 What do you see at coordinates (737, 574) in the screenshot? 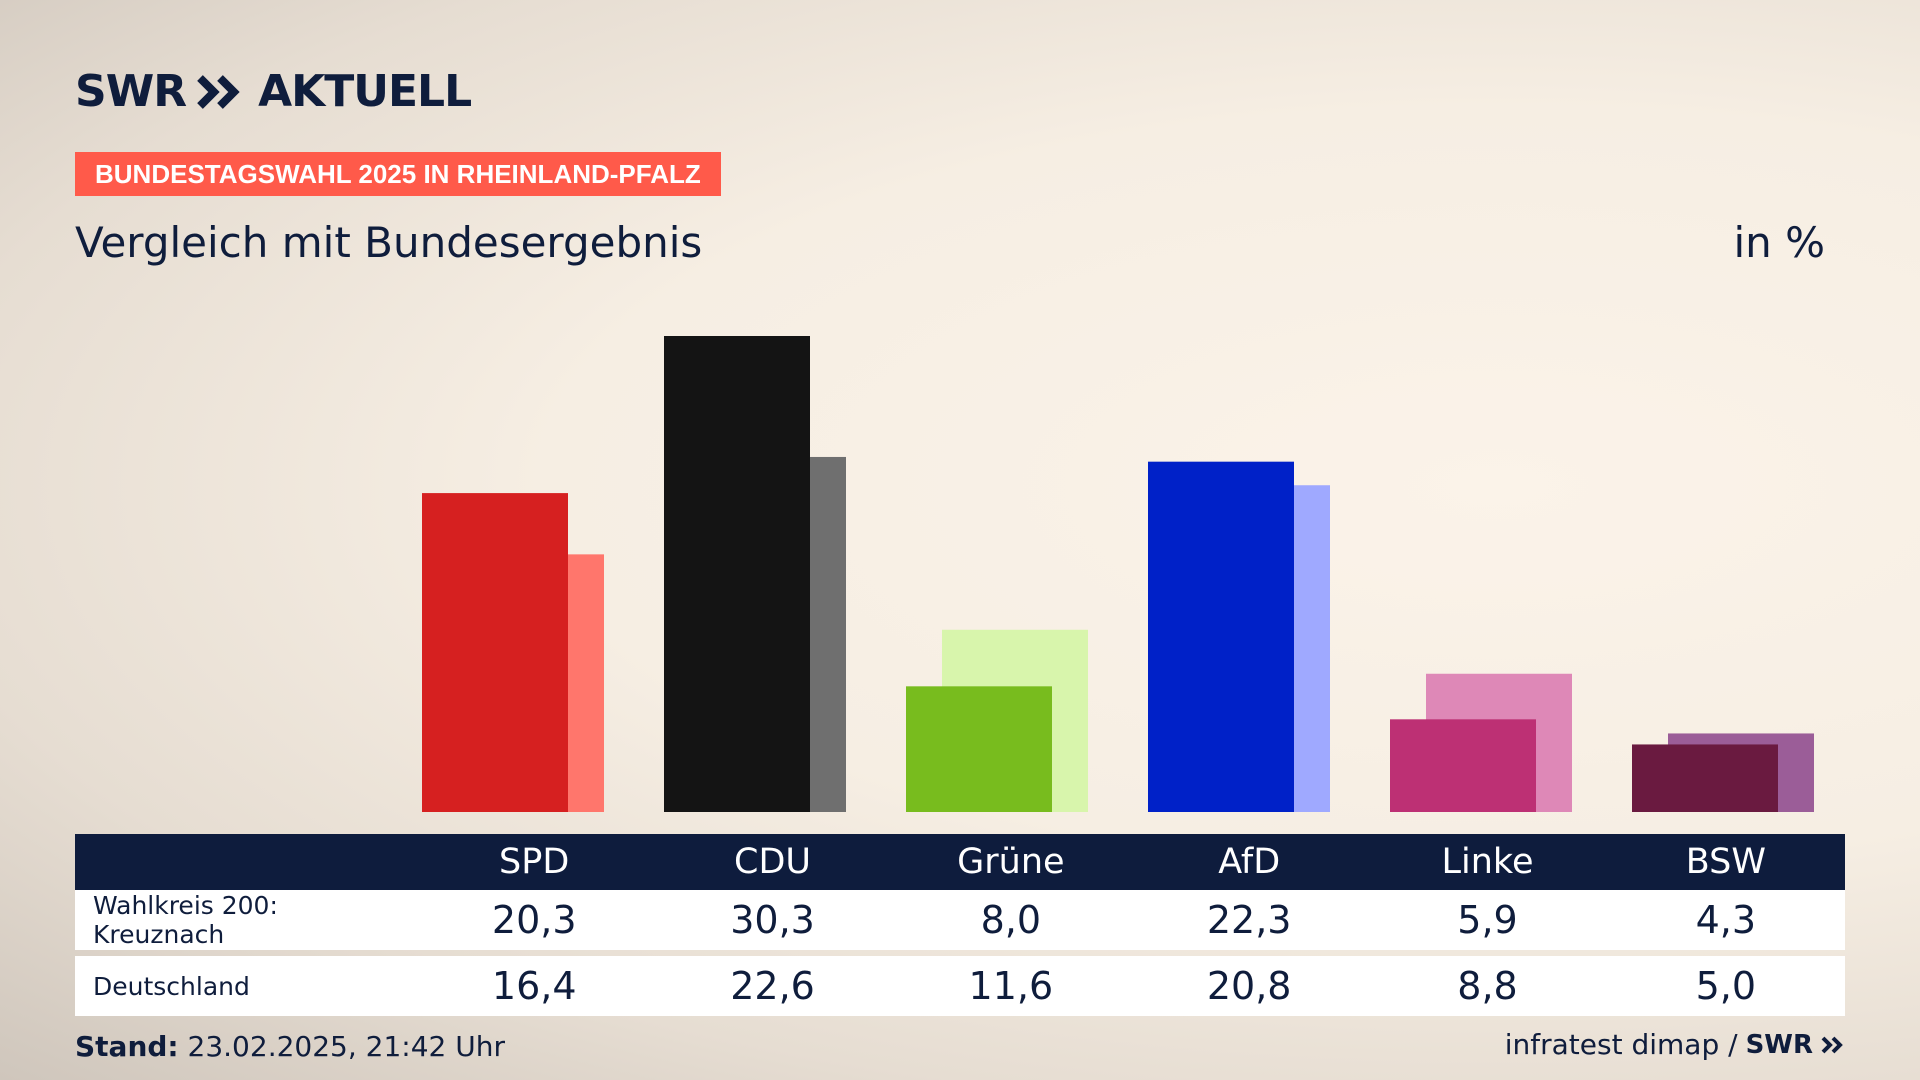
I see `bar-wahlkreis-cdu` at bounding box center [737, 574].